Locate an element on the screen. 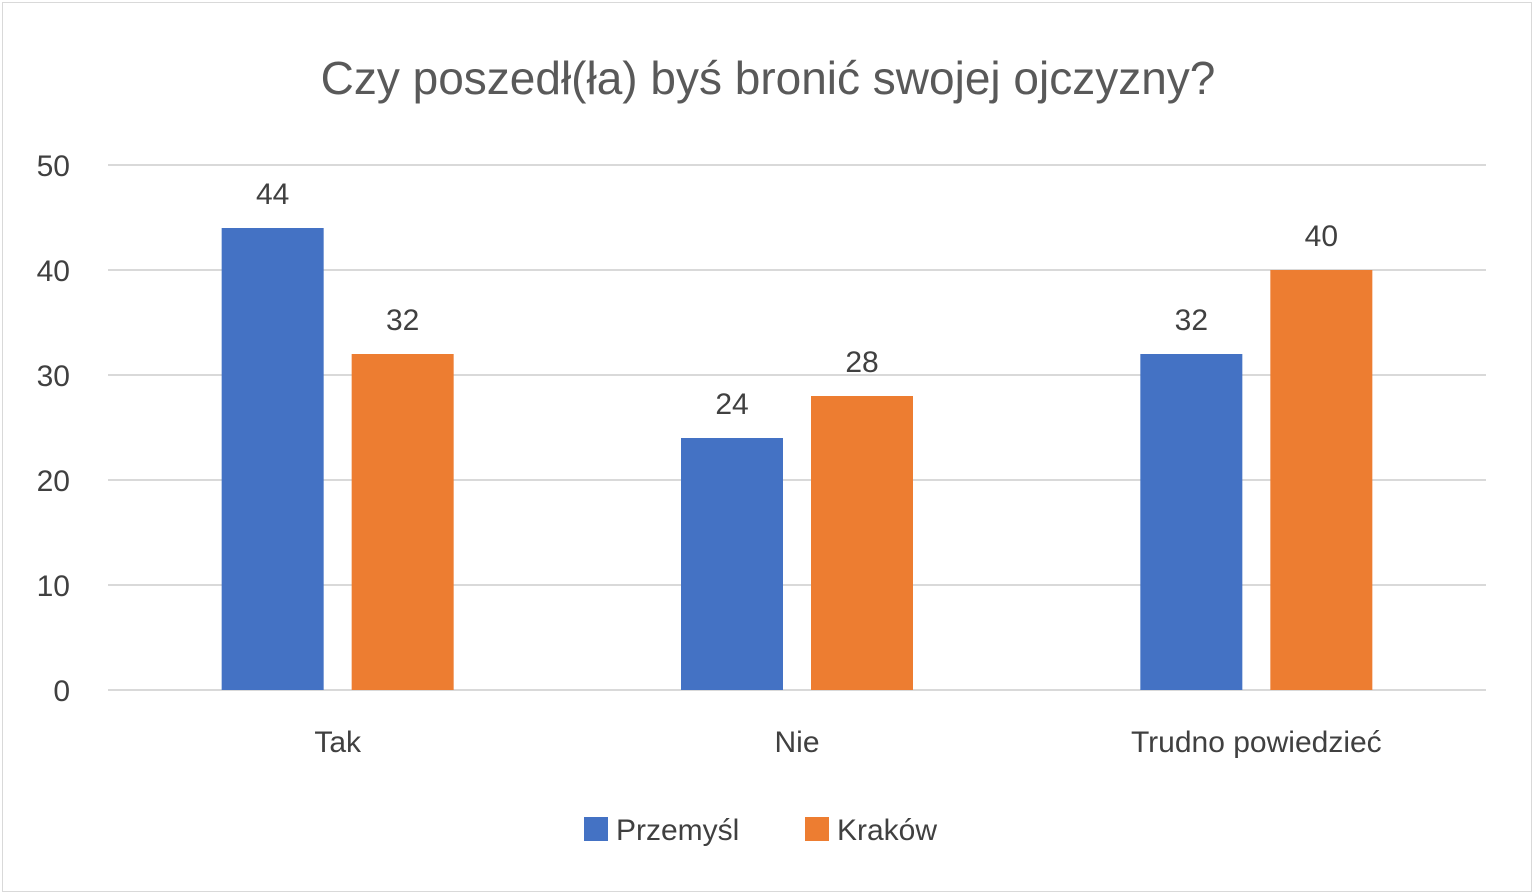  legend: Przemyśl Kraków is located at coordinates (760, 830).